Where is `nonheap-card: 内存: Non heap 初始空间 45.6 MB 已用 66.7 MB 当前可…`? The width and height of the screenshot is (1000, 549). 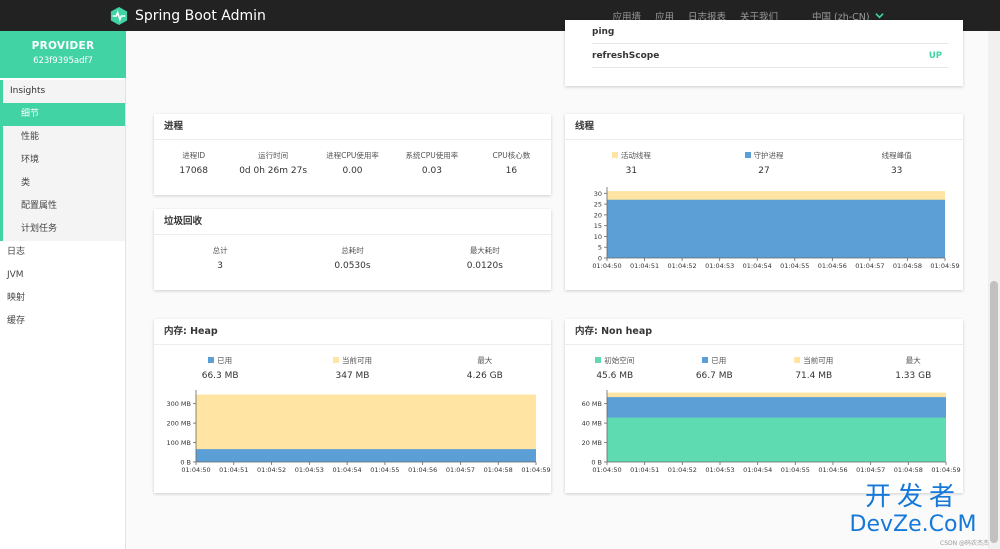
nonheap-card: 内存: Non heap 初始空间 45.6 MB 已用 66.7 MB 当前可… is located at coordinates (764, 406).